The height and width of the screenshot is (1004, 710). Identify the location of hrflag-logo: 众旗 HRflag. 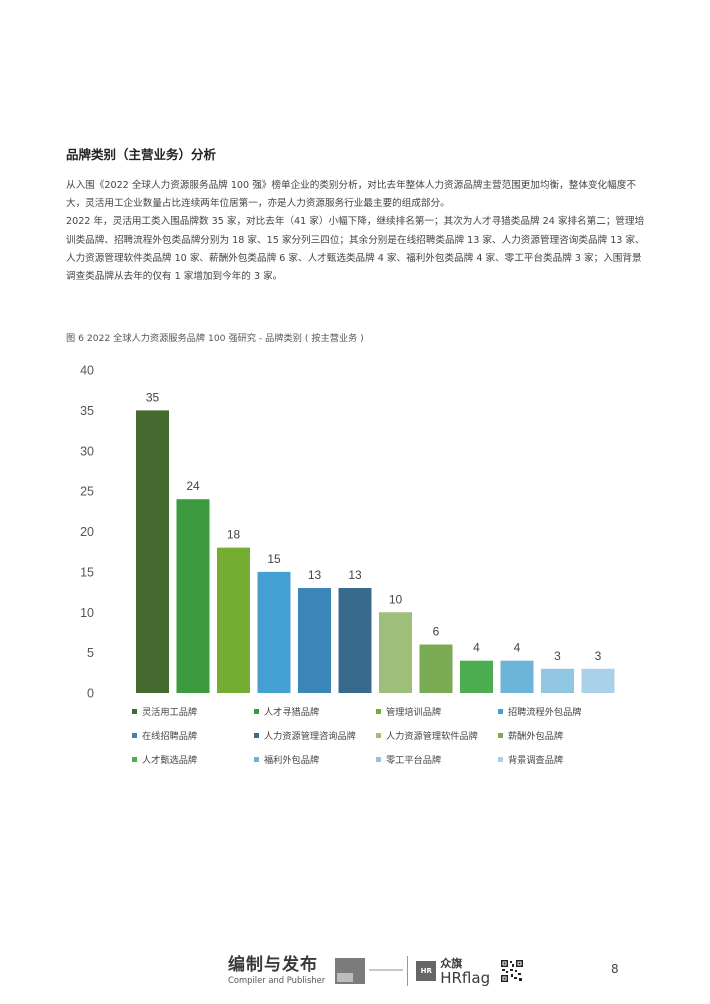
(465, 971).